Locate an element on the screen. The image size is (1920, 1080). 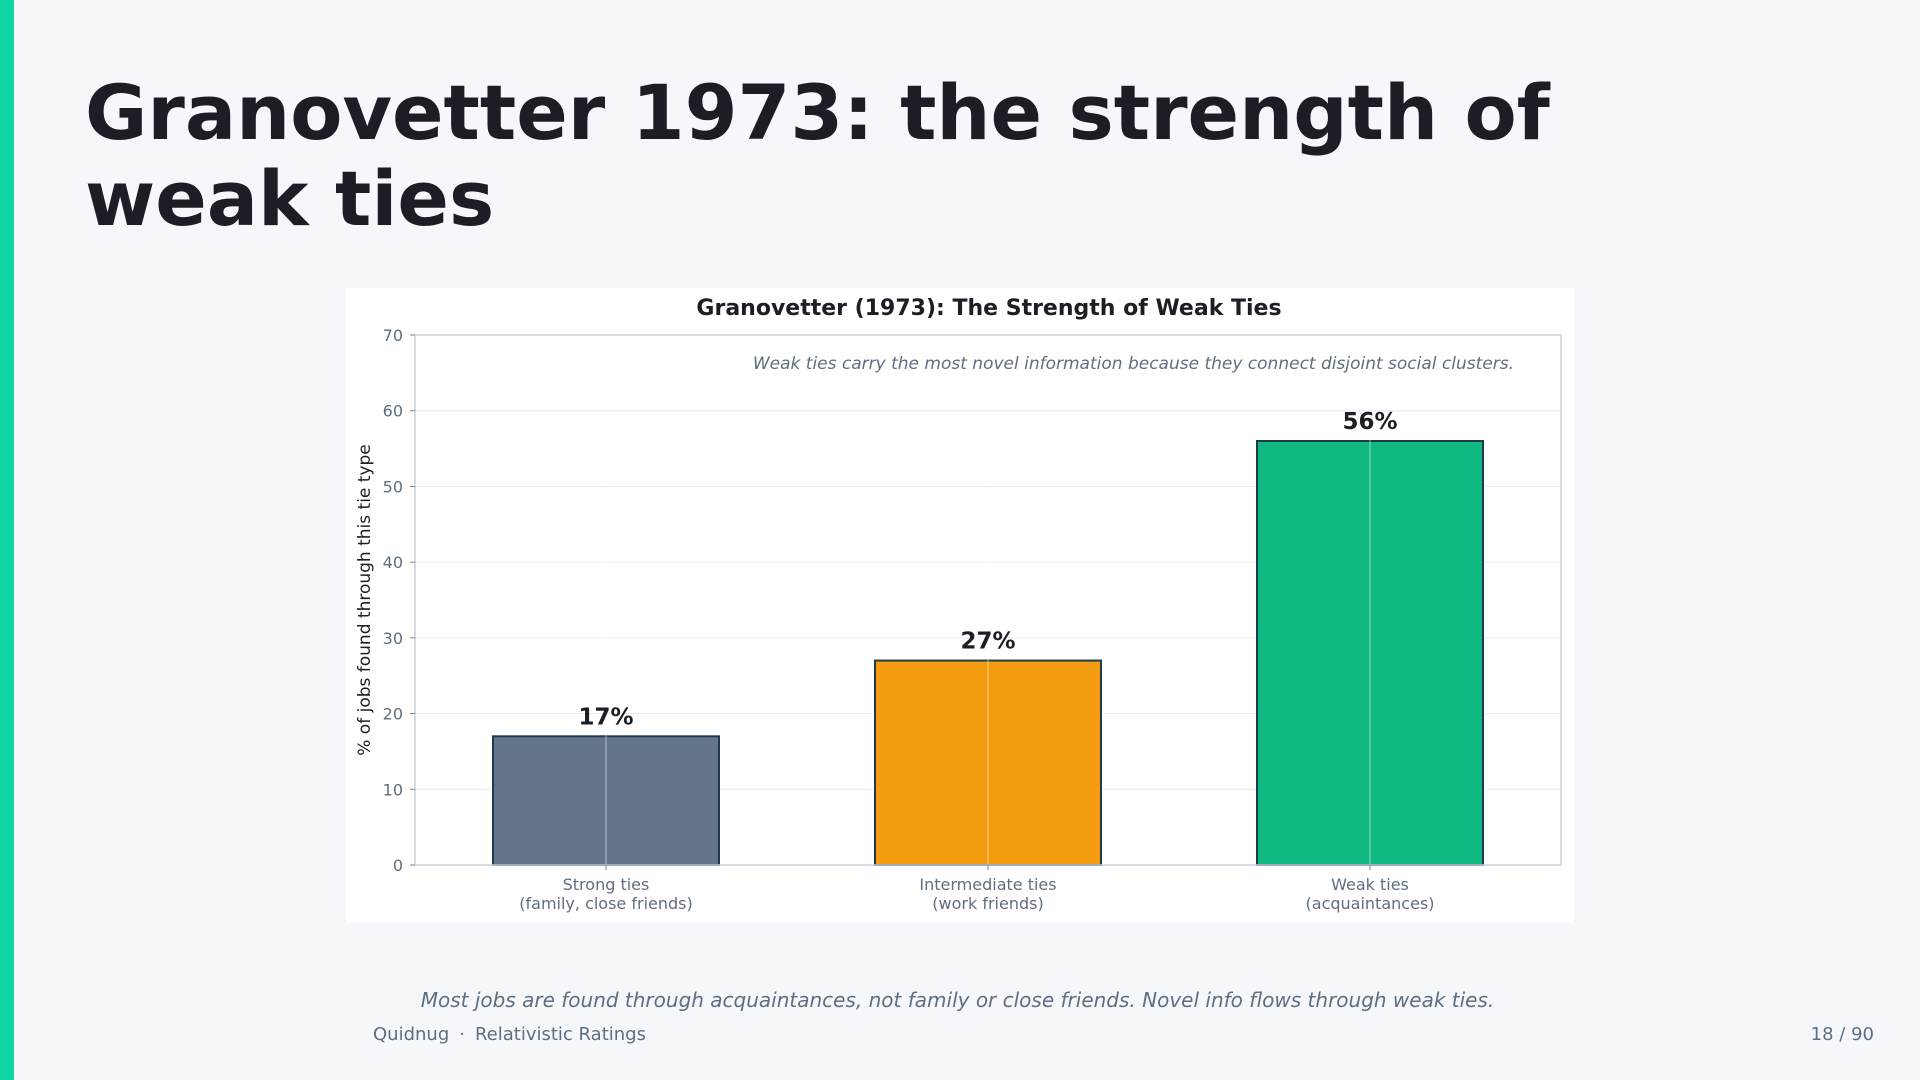
x-tick-label: Strong ties is located at coordinates (606, 884).